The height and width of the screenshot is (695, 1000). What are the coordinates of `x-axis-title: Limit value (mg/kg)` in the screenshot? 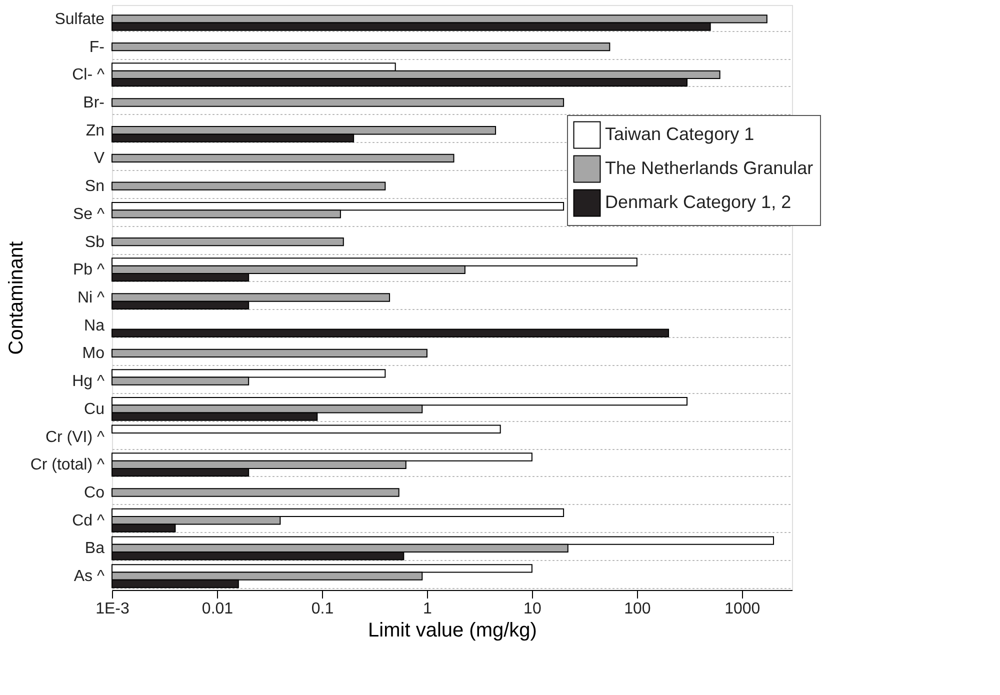 It's located at (452, 631).